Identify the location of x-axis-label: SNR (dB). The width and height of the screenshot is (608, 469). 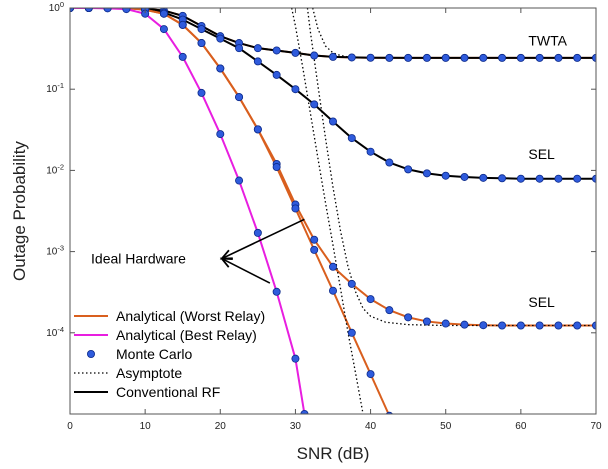
(333, 453).